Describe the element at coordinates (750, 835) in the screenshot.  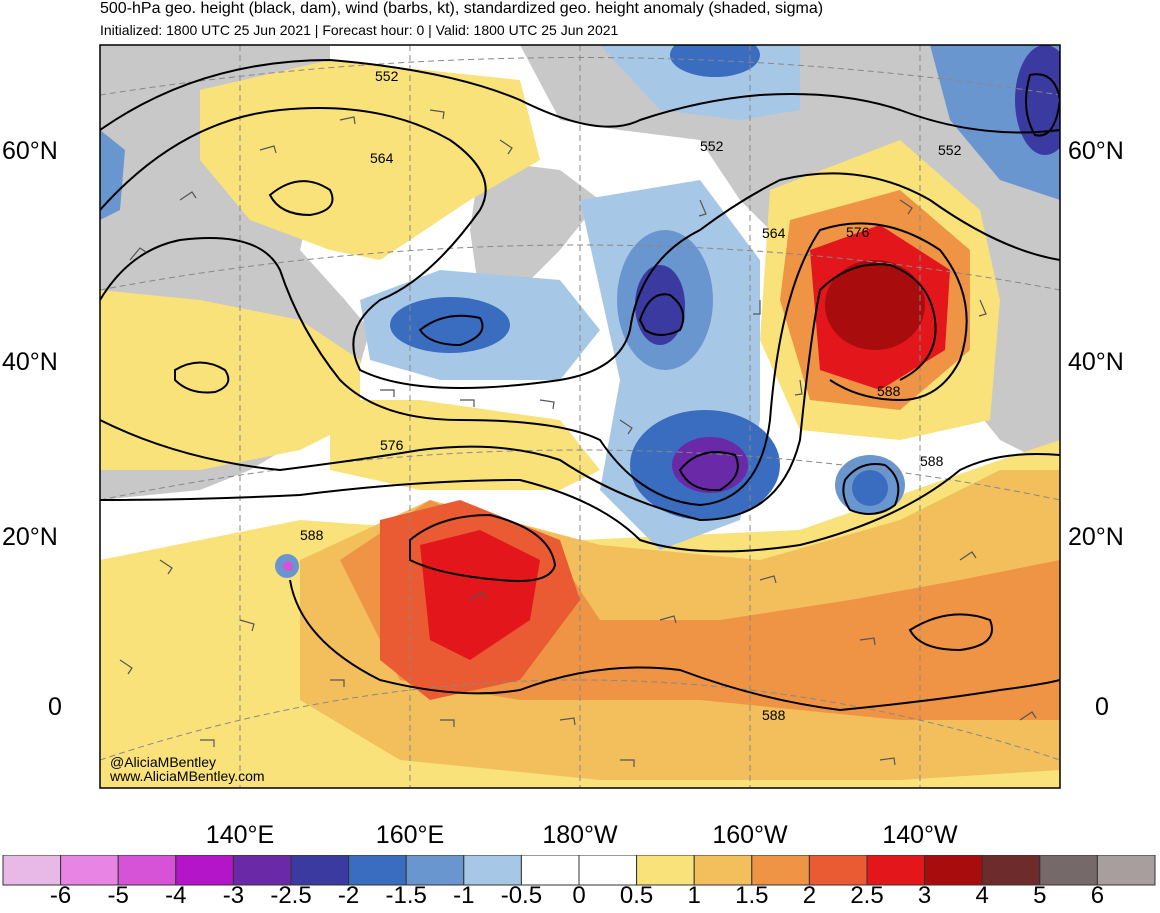
I see `lon-label-160w: 160°W` at that location.